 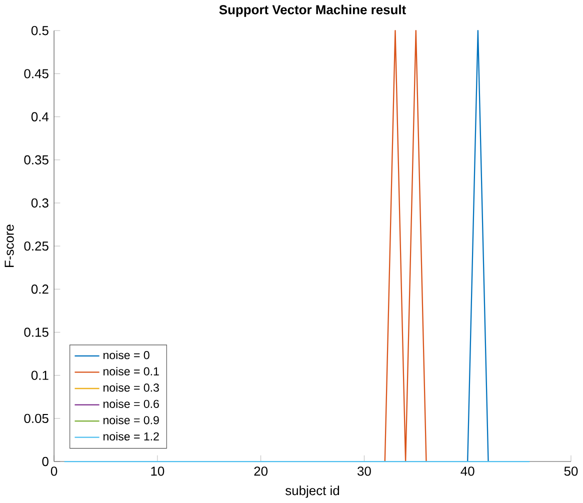 I want to click on y-tick-label: 0.45, so click(x=36, y=74).